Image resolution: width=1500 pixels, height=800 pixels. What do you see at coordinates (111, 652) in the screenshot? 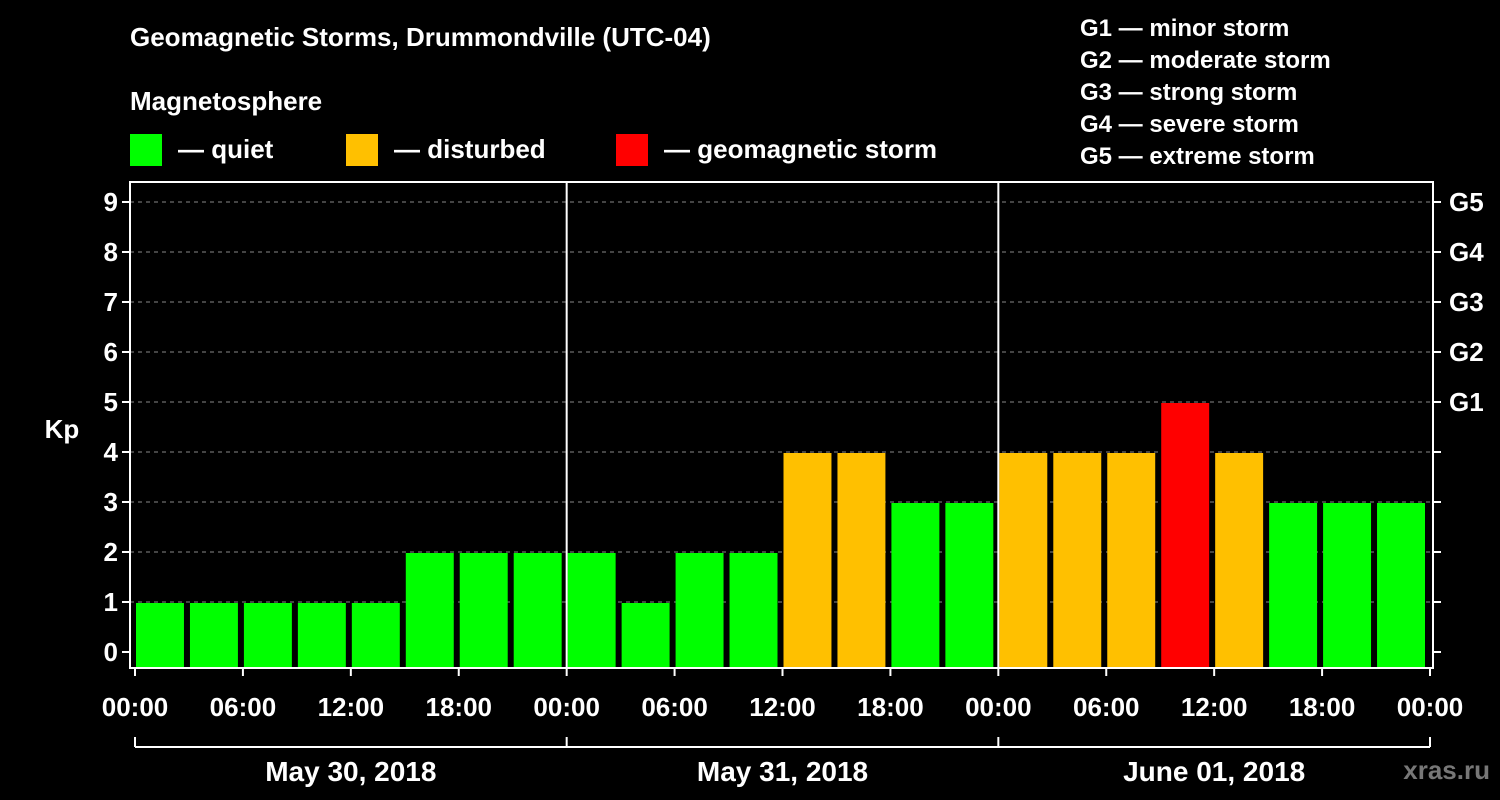
I see `y-tick-label: 0` at bounding box center [111, 652].